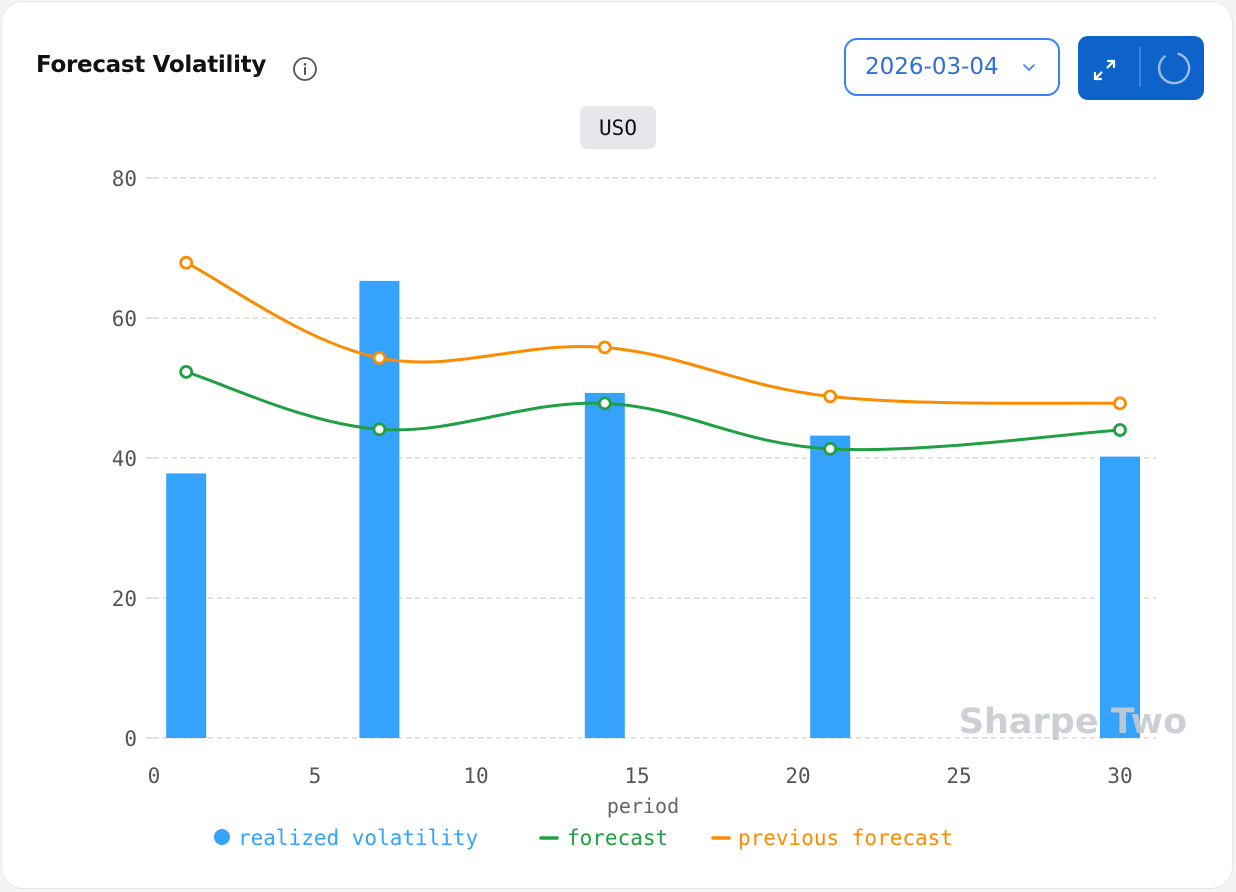  I want to click on y-axis: 0 20 40 60 80, so click(133, 459).